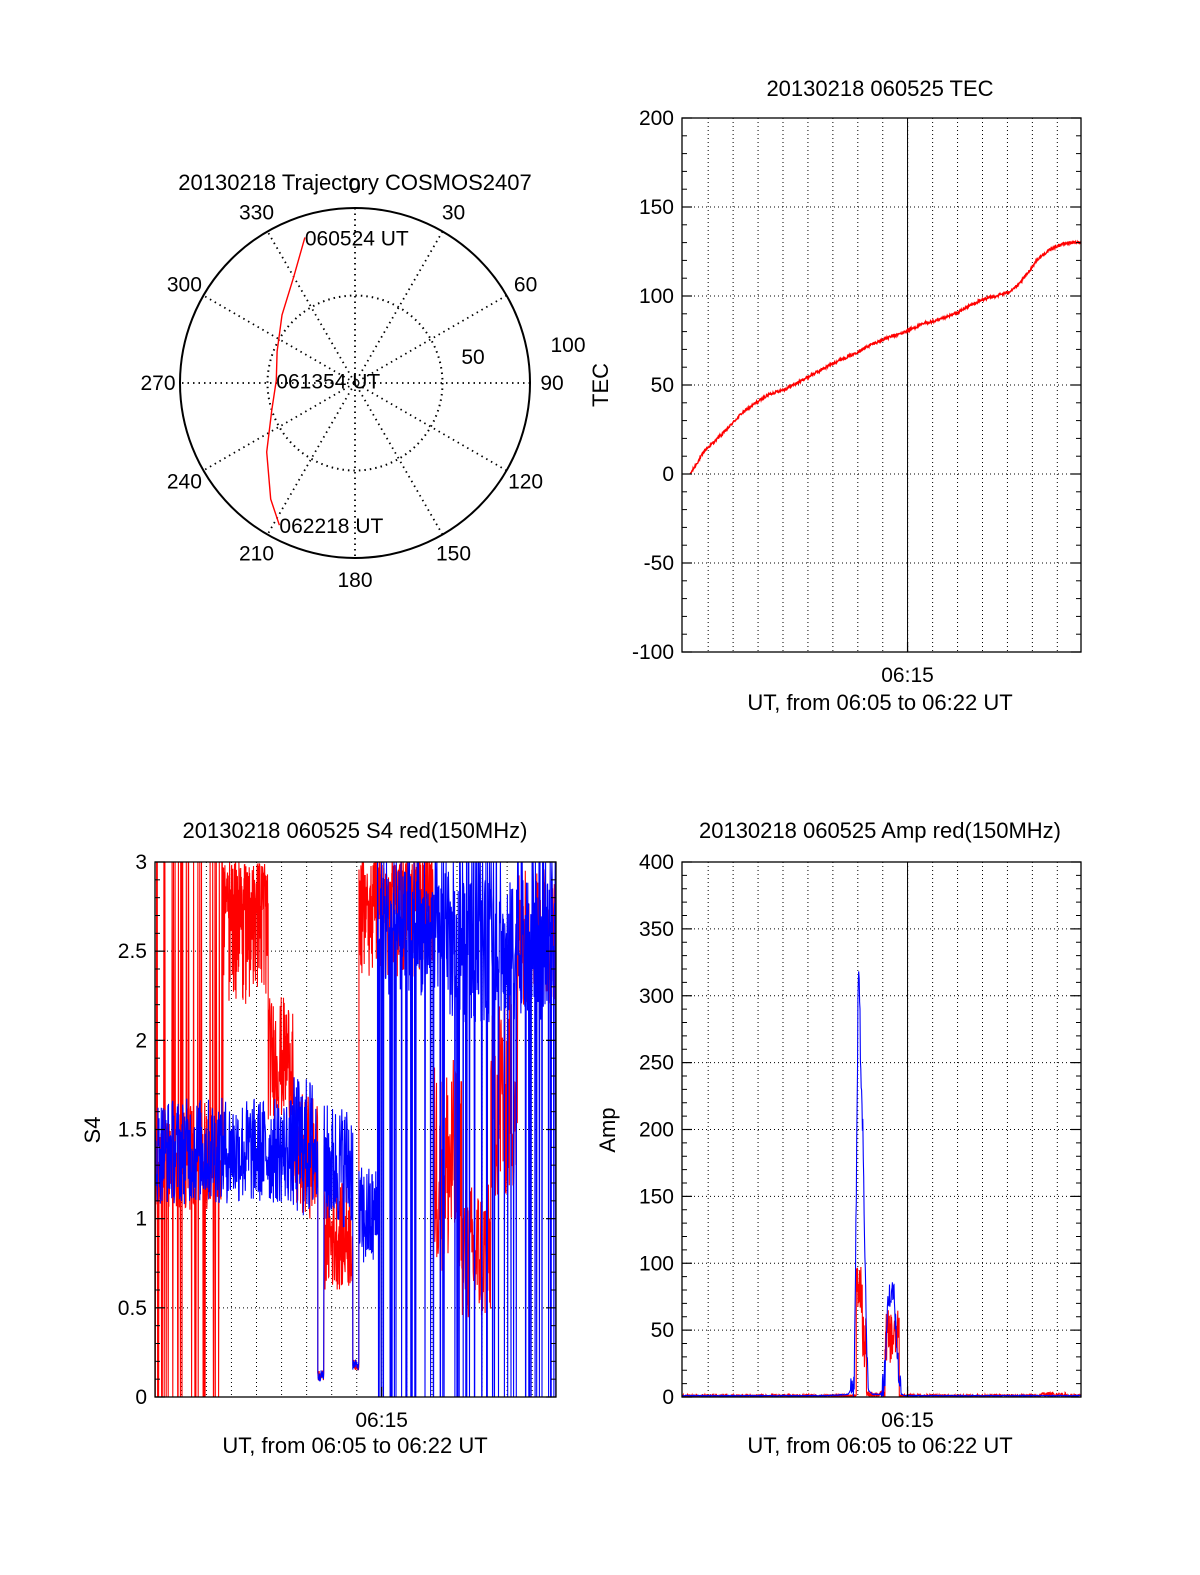  Describe the element at coordinates (354, 580) in the screenshot. I see `trajectory-angle-label: 180` at that location.